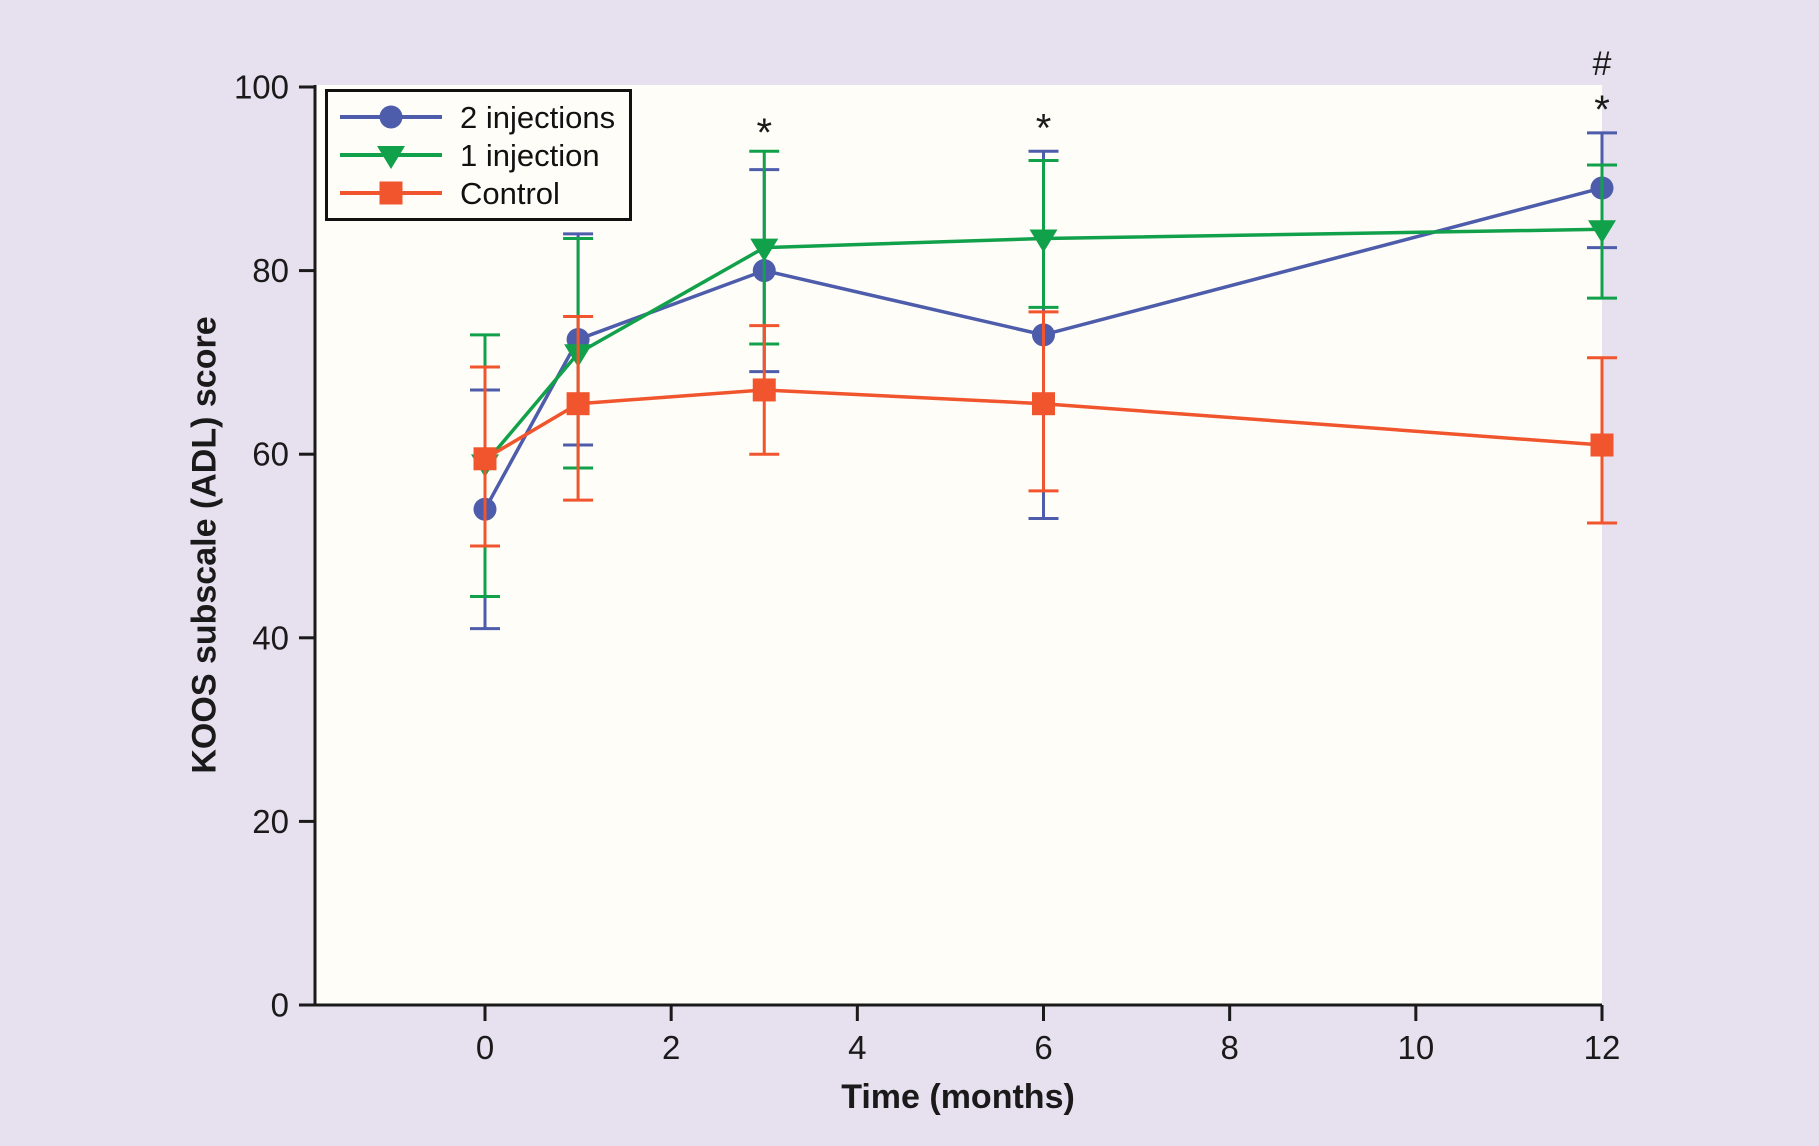 This screenshot has height=1146, width=1819. Describe the element at coordinates (485, 1047) in the screenshot. I see `x-tick-label: 0` at that location.